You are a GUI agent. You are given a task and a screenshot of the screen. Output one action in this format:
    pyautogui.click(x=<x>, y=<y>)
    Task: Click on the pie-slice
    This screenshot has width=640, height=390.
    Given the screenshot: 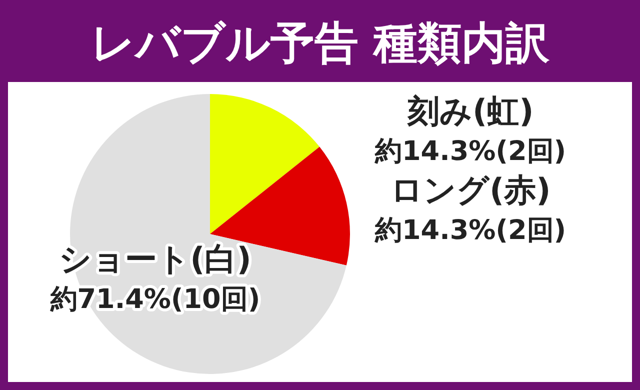 What is the action you would take?
    pyautogui.click(x=265, y=164)
    